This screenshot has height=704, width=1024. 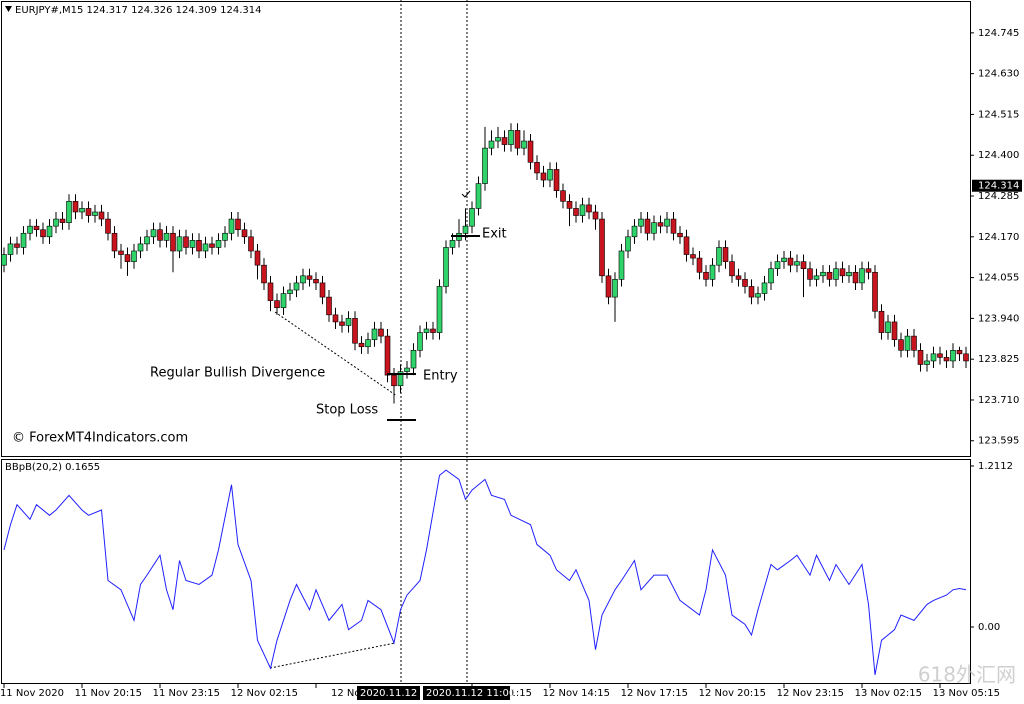 What do you see at coordinates (998, 74) in the screenshot?
I see `y-tick-label: 124.630` at bounding box center [998, 74].